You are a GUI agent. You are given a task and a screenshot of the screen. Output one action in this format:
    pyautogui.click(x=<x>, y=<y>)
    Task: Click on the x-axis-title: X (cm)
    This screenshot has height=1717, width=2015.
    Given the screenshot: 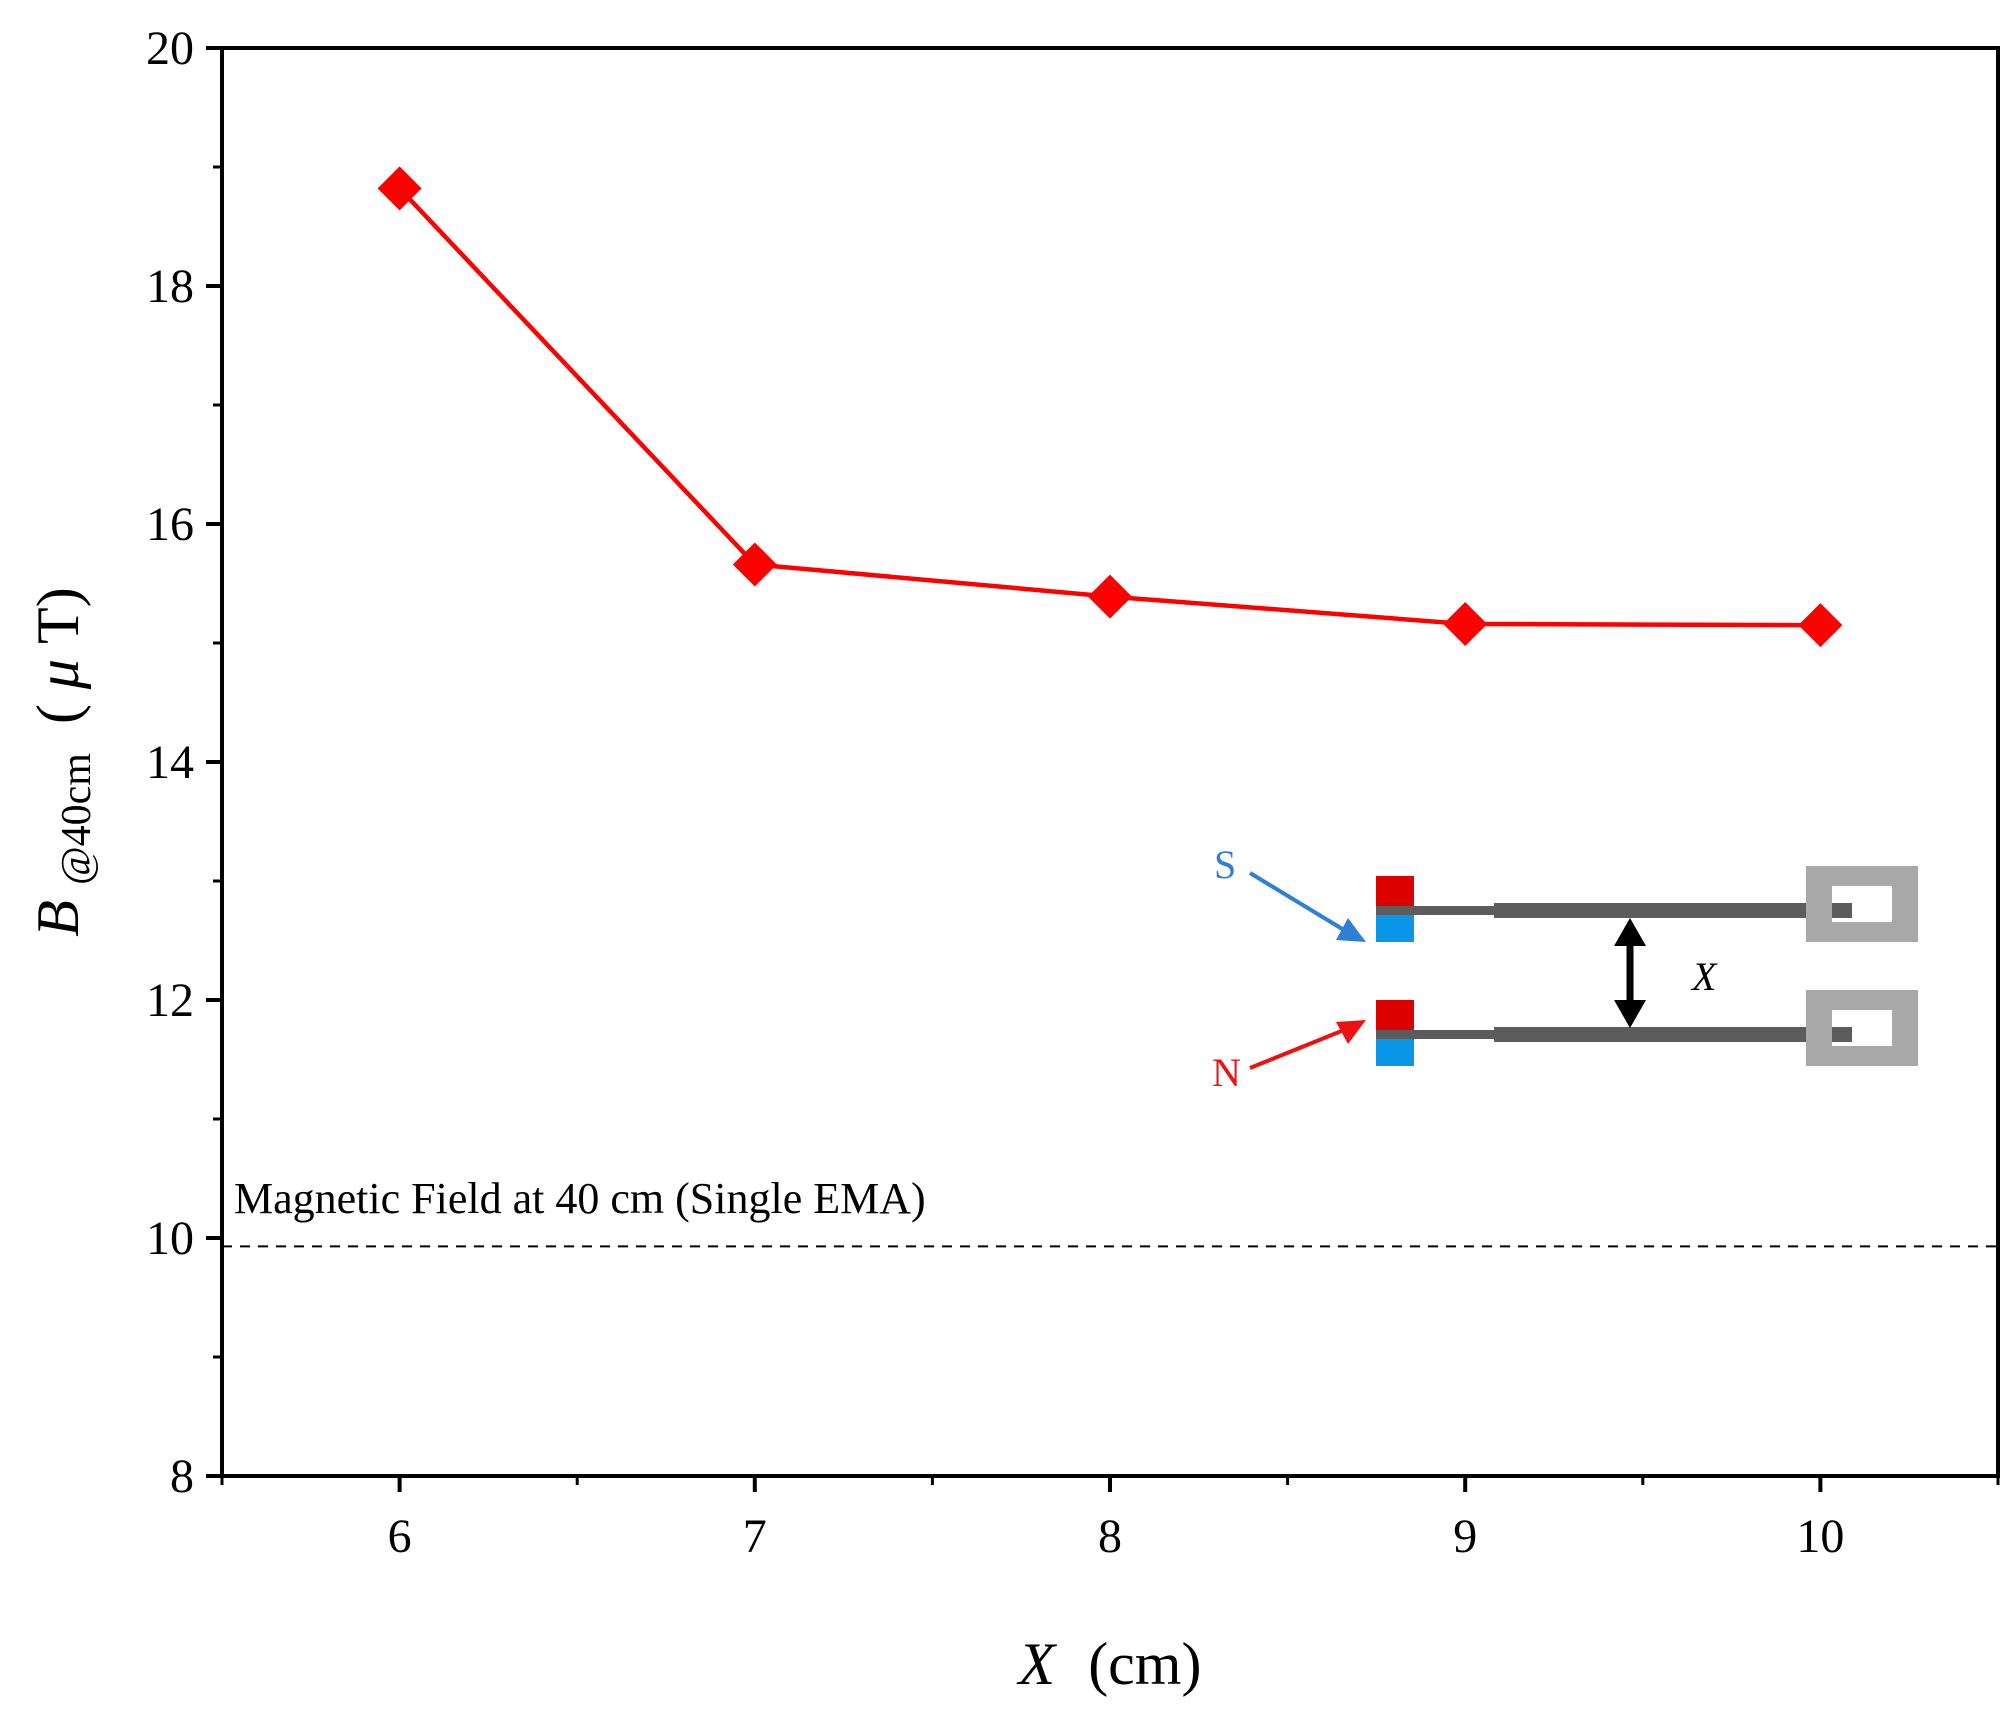 What is the action you would take?
    pyautogui.click(x=1109, y=1664)
    